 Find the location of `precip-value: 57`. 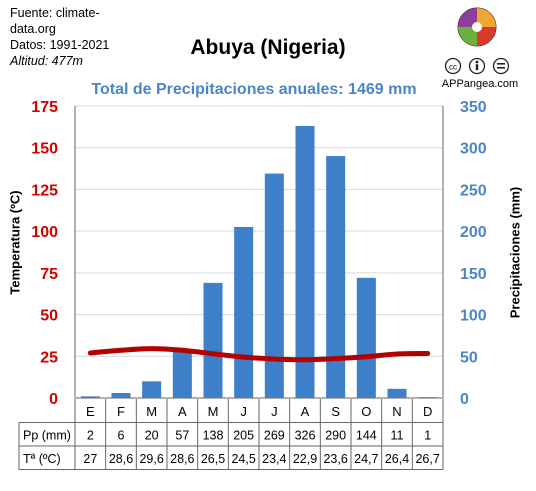

precip-value: 57 is located at coordinates (182, 436).